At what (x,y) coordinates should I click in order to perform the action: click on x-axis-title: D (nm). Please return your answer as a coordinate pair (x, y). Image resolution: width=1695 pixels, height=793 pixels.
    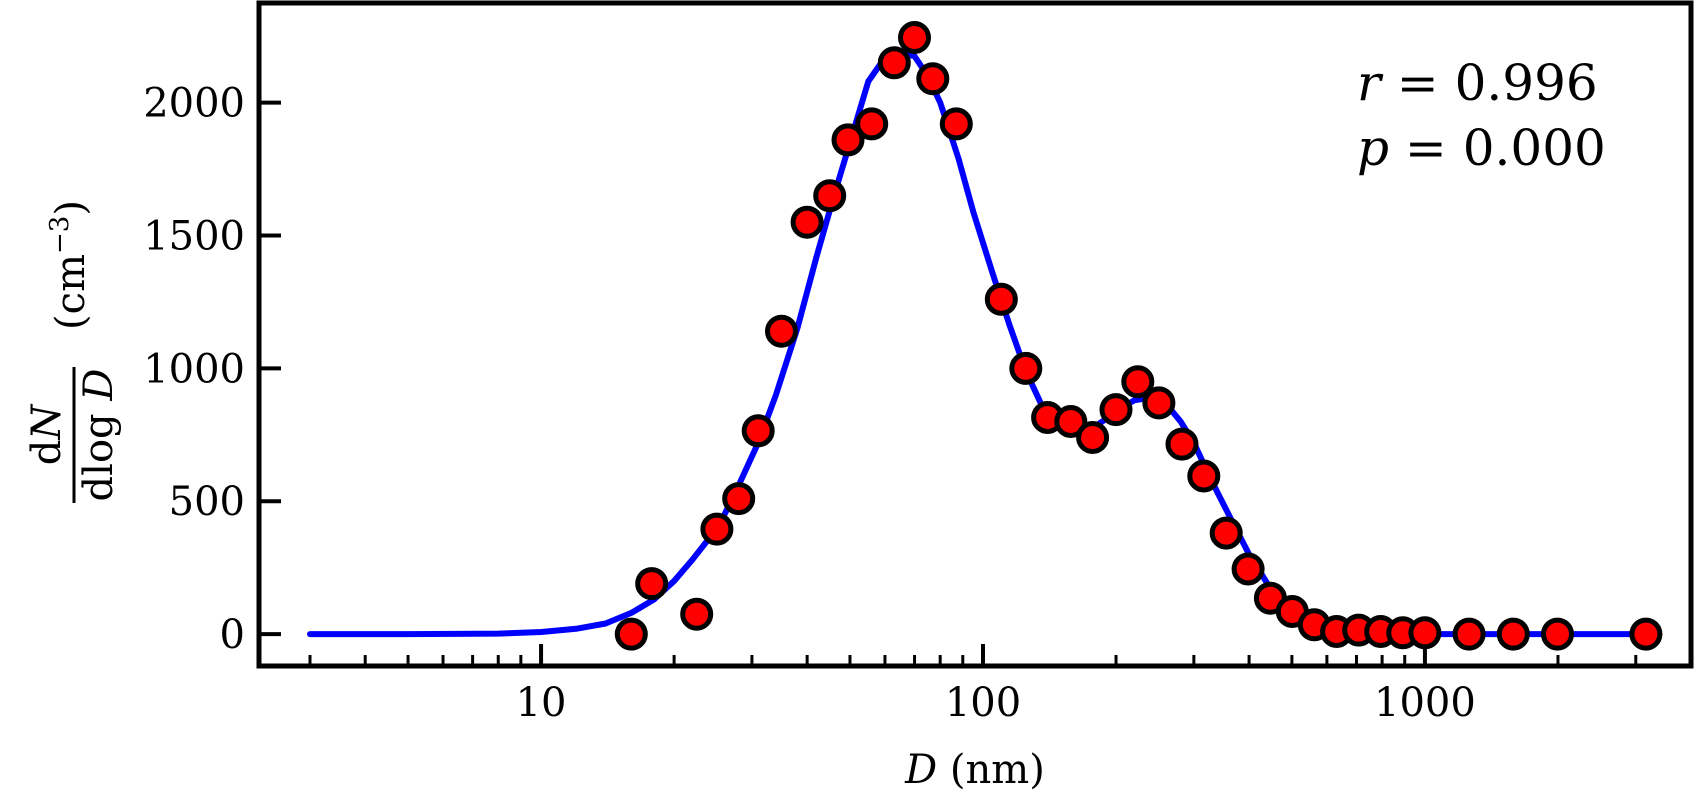
    Looking at the image, I should click on (974, 770).